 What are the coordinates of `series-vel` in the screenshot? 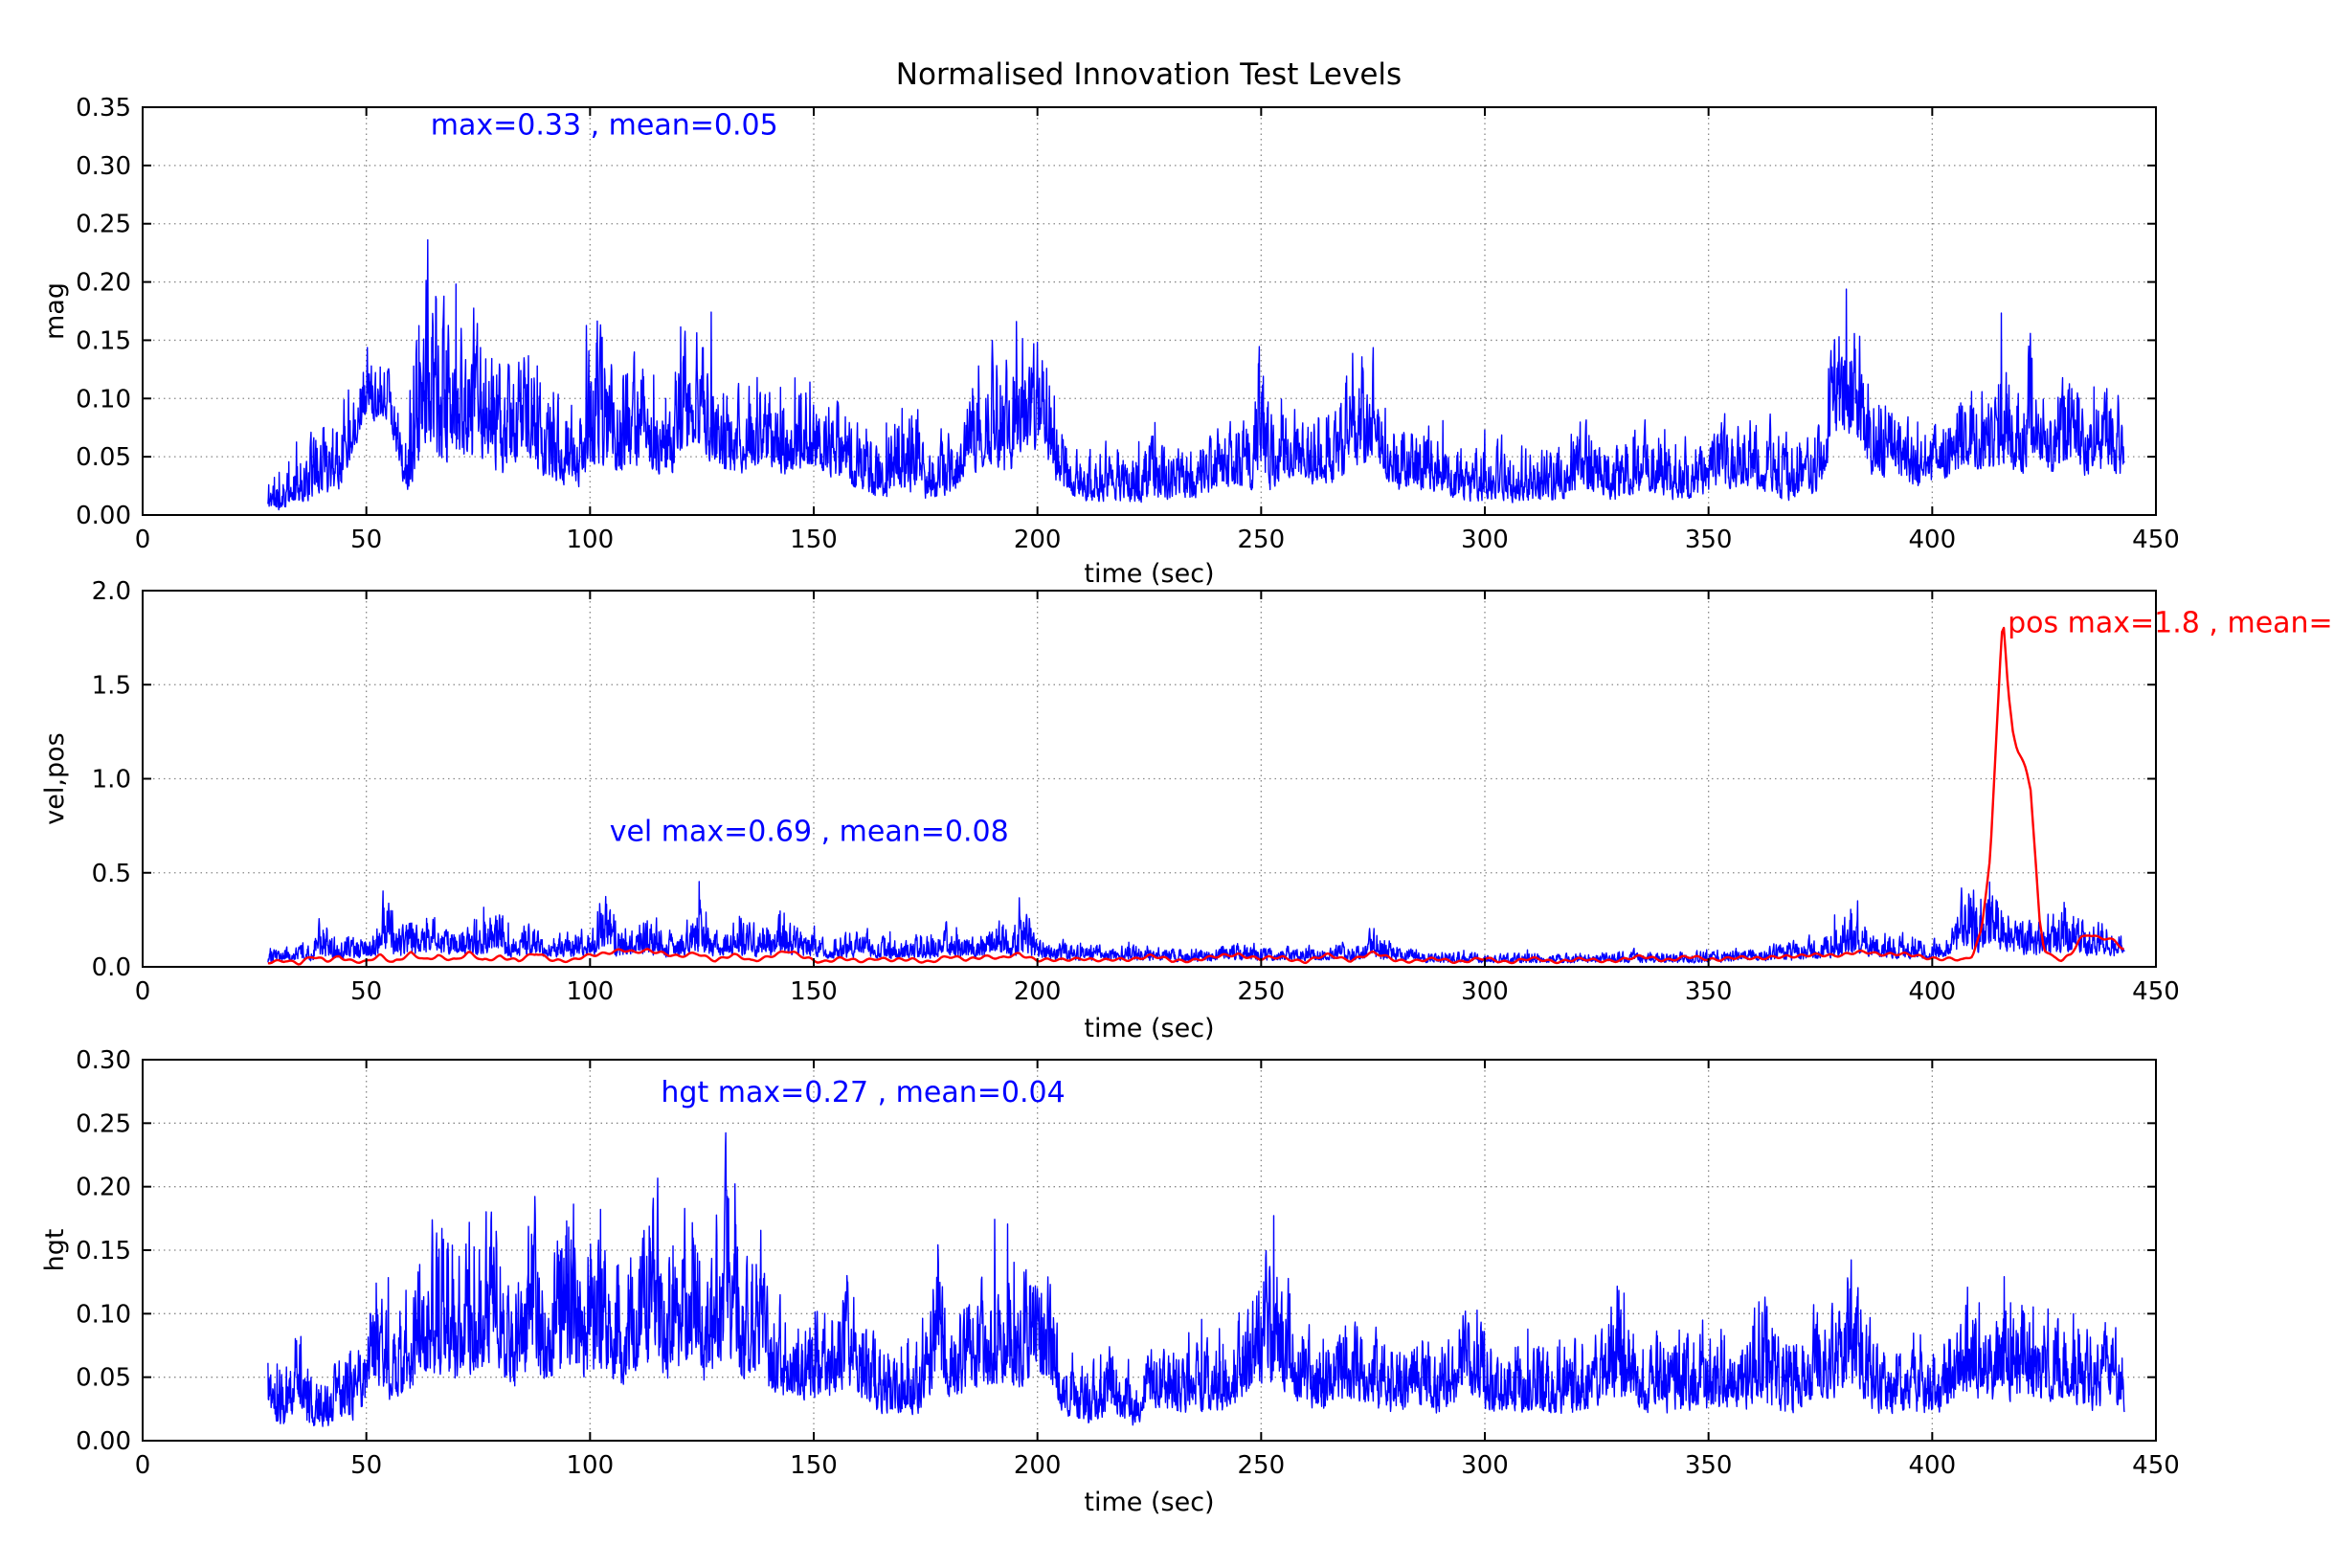 It's located at (1196, 923).